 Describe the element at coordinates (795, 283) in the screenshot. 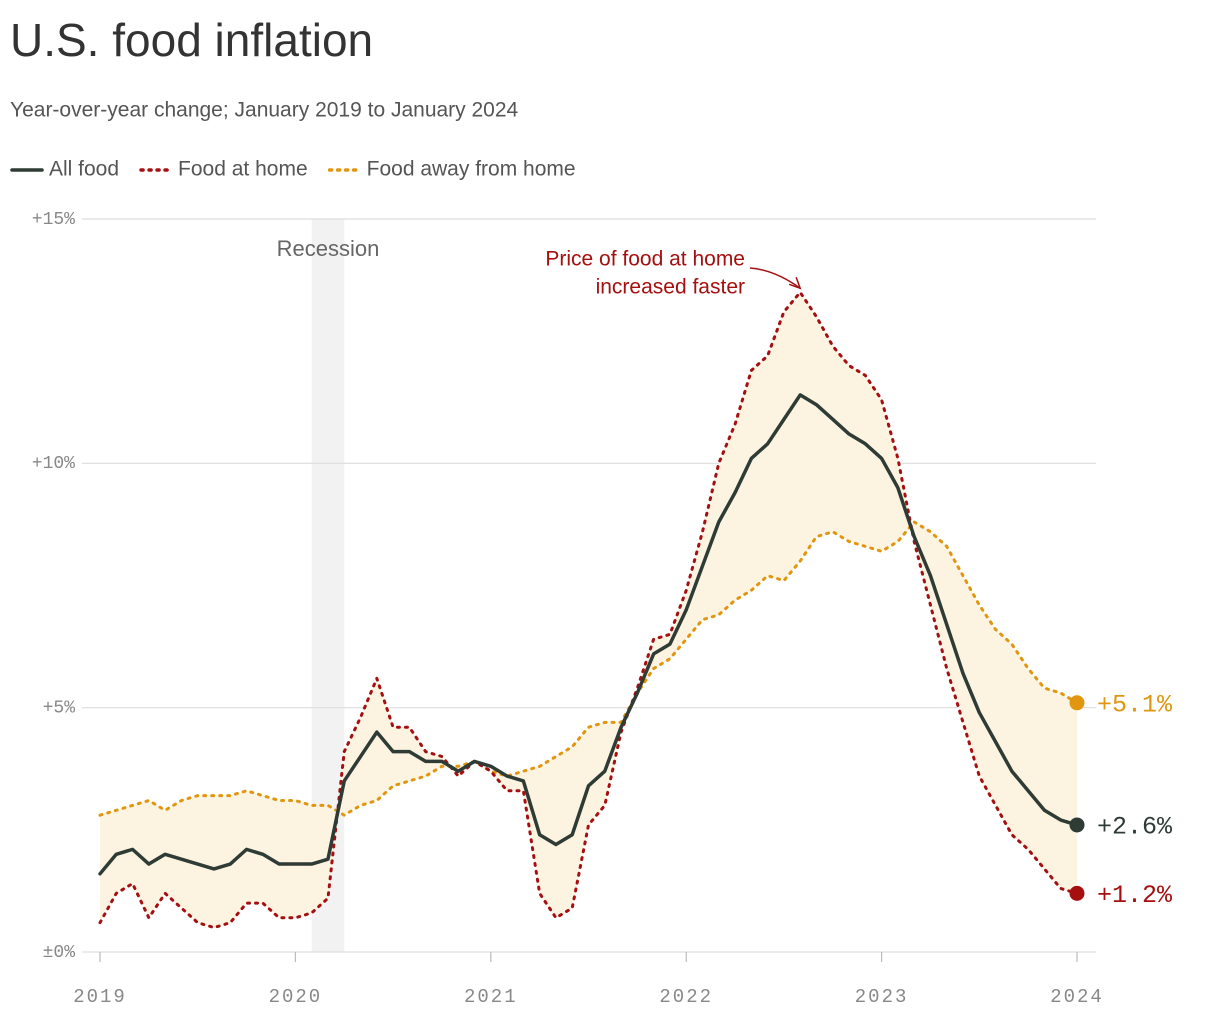

I see `annotation-arrowhead` at that location.